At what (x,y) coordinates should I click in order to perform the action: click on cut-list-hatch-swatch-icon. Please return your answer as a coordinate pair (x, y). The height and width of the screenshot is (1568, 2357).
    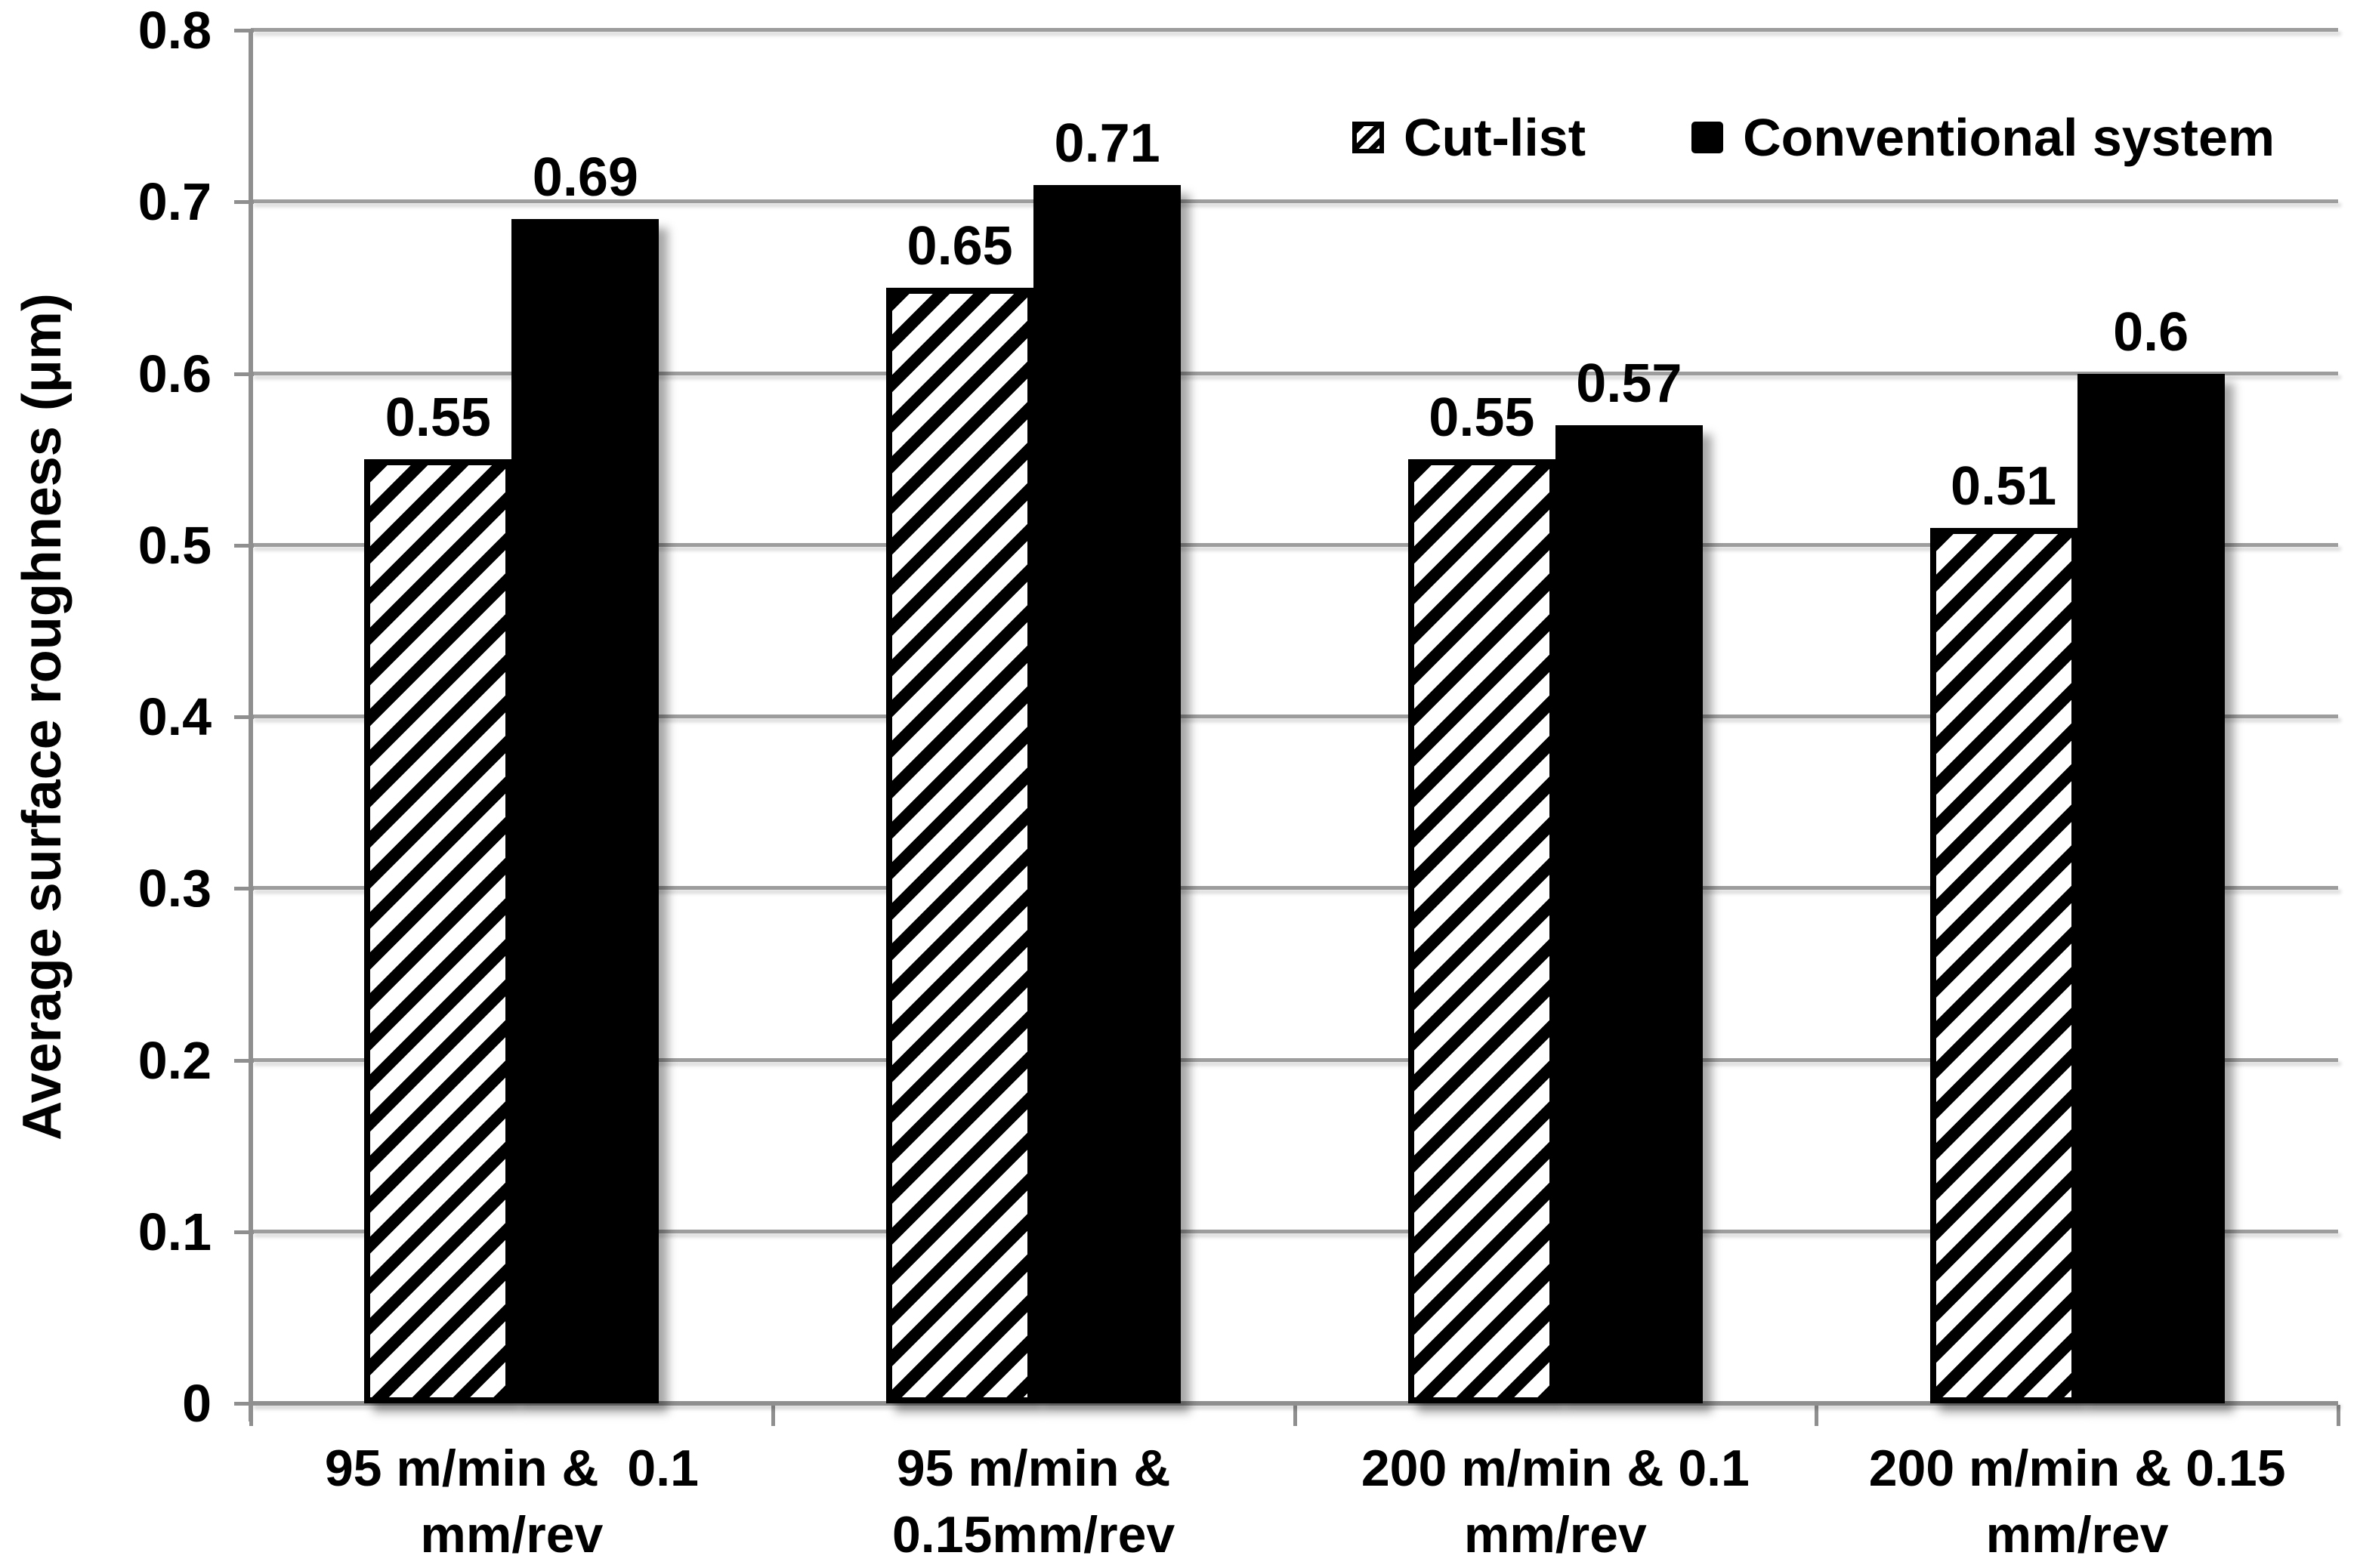
    Looking at the image, I should click on (1368, 137).